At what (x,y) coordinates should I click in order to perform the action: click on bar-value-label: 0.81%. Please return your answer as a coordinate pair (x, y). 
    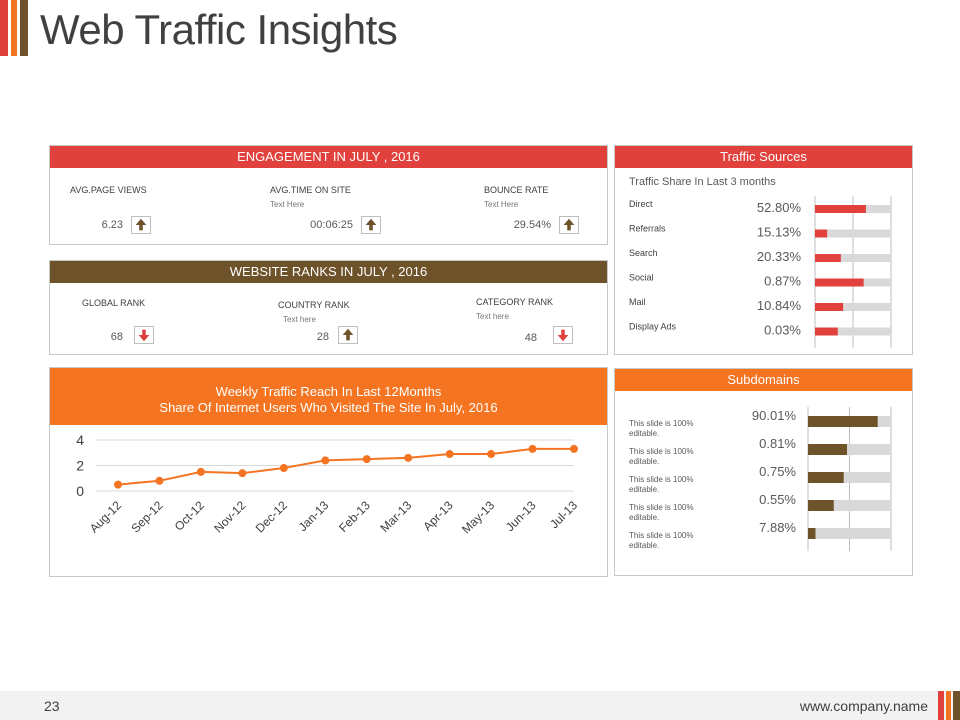
    Looking at the image, I should click on (777, 443).